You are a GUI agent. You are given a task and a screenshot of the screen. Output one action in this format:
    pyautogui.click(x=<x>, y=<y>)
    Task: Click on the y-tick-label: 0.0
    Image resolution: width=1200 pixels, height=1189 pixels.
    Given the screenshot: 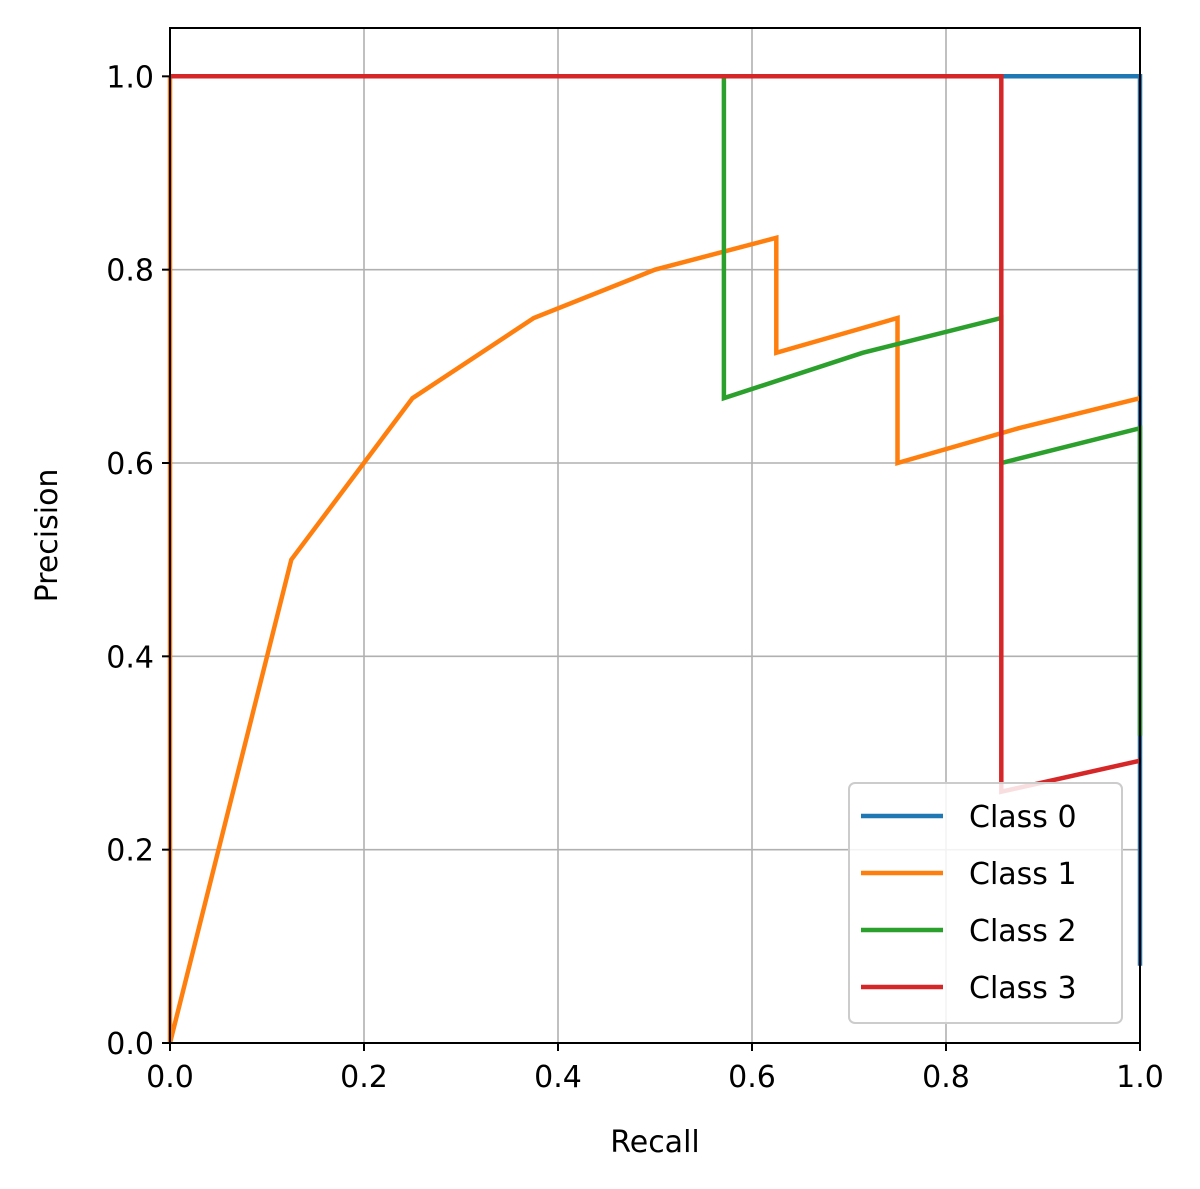 What is the action you would take?
    pyautogui.click(x=130, y=1044)
    